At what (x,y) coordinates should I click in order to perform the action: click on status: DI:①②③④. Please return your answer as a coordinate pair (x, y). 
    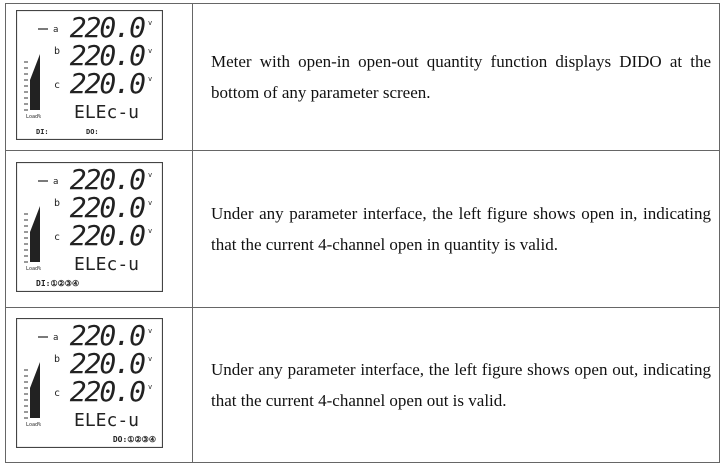
    Looking at the image, I should click on (57, 283).